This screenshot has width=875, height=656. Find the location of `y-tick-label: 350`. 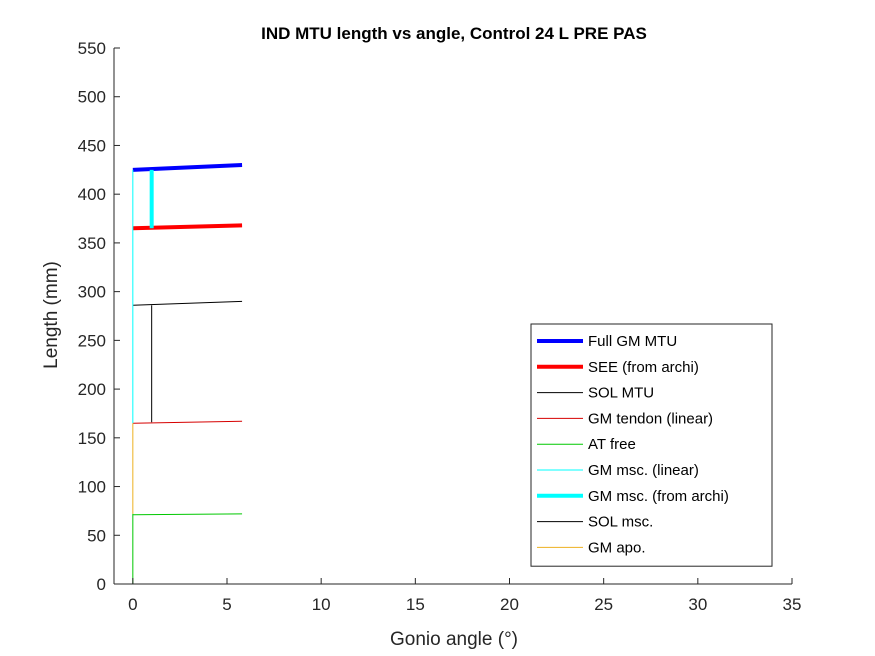

y-tick-label: 350 is located at coordinates (92, 243).